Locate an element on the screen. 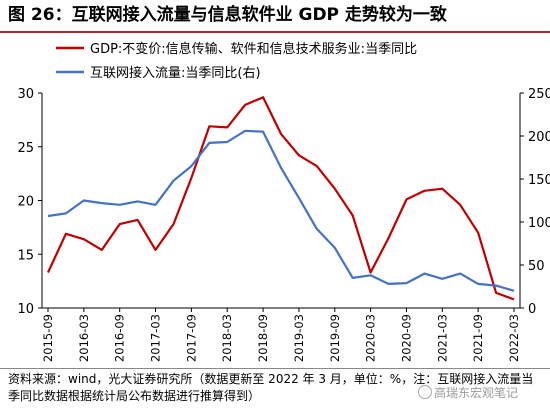 This screenshot has width=550, height=410. wechat-icon is located at coordinates (425, 392).